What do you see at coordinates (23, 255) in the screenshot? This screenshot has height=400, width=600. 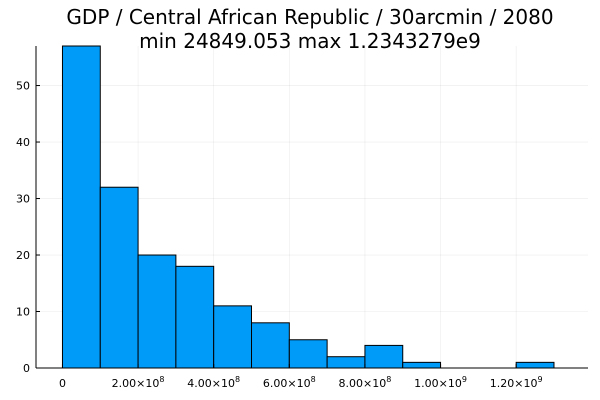 I see `y-tick-label-2: 20` at bounding box center [23, 255].